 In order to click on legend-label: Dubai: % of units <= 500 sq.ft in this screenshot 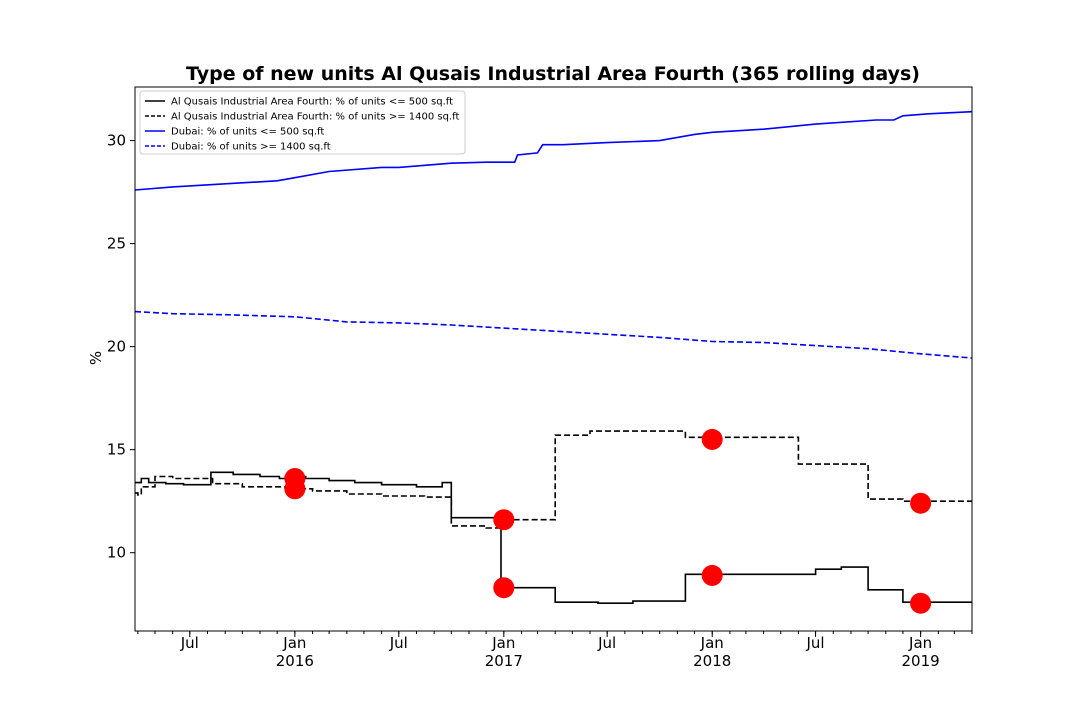, I will do `click(247, 132)`.